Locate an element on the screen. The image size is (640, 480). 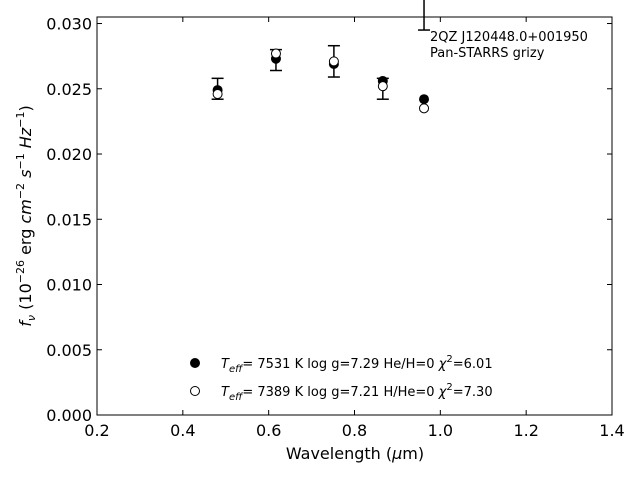
error-bar is located at coordinates (424, 15).